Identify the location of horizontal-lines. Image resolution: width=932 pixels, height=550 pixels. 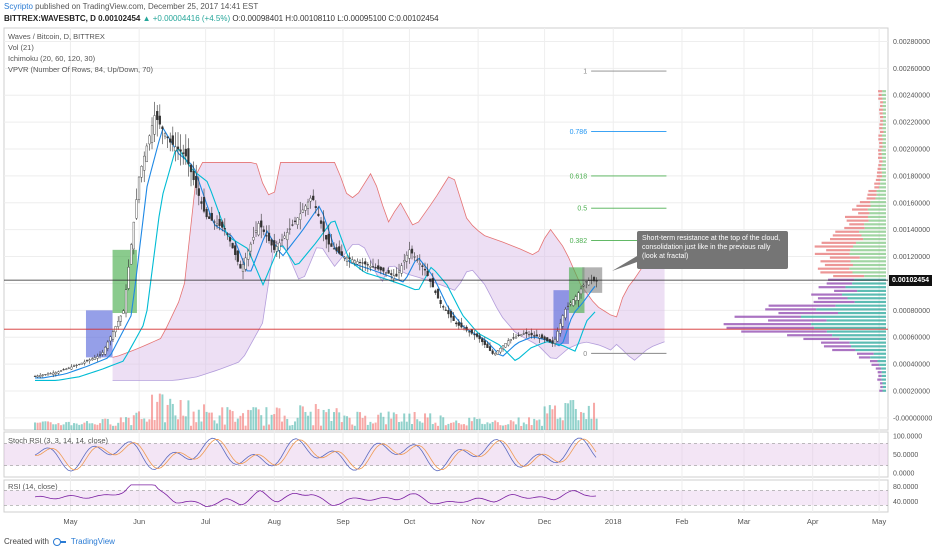
(446, 304).